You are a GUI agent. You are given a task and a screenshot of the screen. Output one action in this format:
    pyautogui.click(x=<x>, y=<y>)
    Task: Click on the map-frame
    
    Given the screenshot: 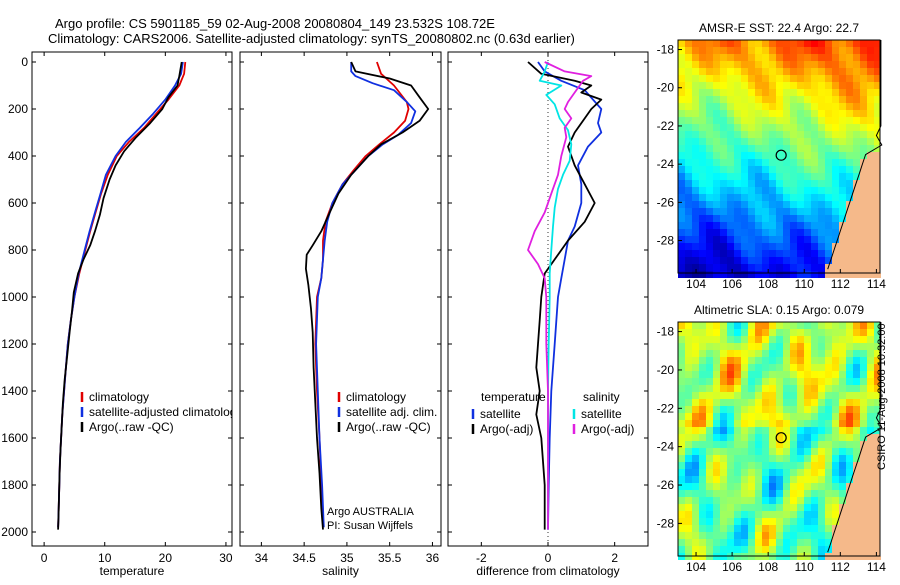 What is the action you would take?
    pyautogui.click(x=779, y=156)
    